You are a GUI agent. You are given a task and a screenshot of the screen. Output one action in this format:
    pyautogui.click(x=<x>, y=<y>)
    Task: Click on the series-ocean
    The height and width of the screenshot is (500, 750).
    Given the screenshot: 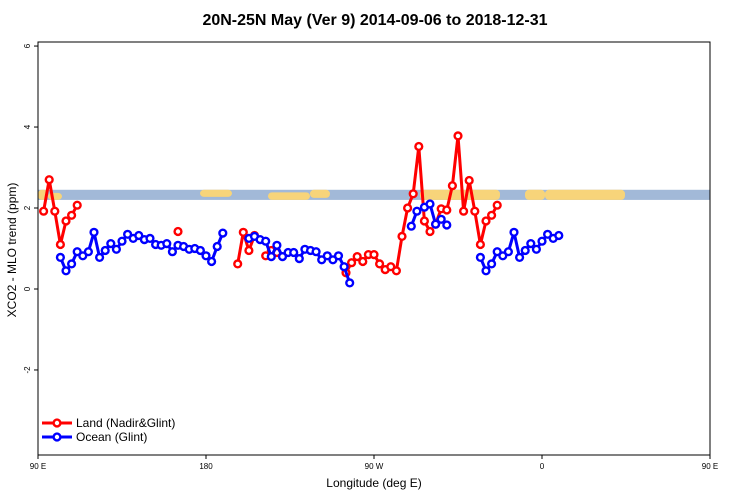 What is the action you would take?
    pyautogui.click(x=309, y=243)
    